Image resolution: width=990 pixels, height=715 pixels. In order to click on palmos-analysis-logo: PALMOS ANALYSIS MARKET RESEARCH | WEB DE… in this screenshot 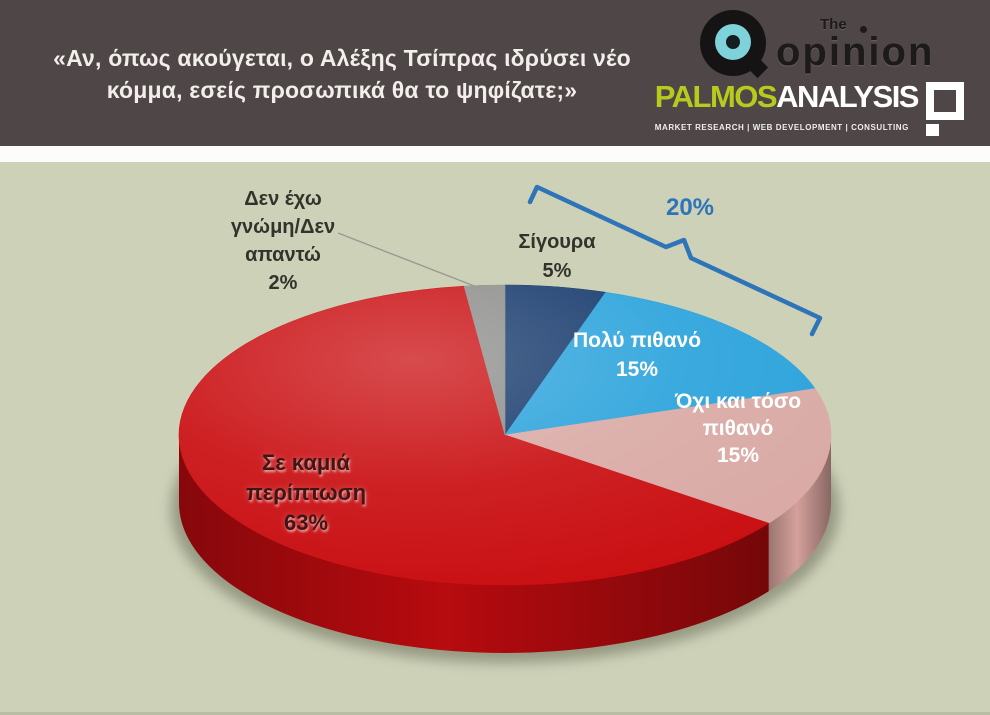, I will do `click(809, 107)`.